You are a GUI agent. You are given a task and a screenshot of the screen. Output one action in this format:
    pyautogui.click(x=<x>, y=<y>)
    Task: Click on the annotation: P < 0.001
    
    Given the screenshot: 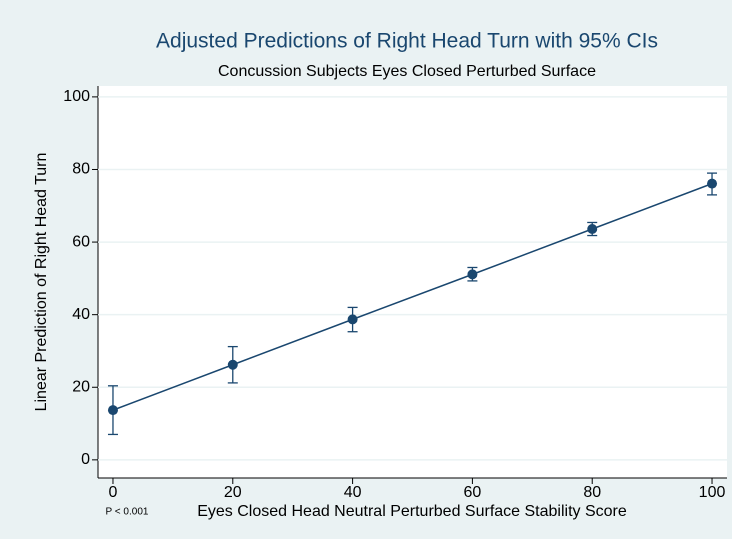 What is the action you would take?
    pyautogui.click(x=127, y=512)
    